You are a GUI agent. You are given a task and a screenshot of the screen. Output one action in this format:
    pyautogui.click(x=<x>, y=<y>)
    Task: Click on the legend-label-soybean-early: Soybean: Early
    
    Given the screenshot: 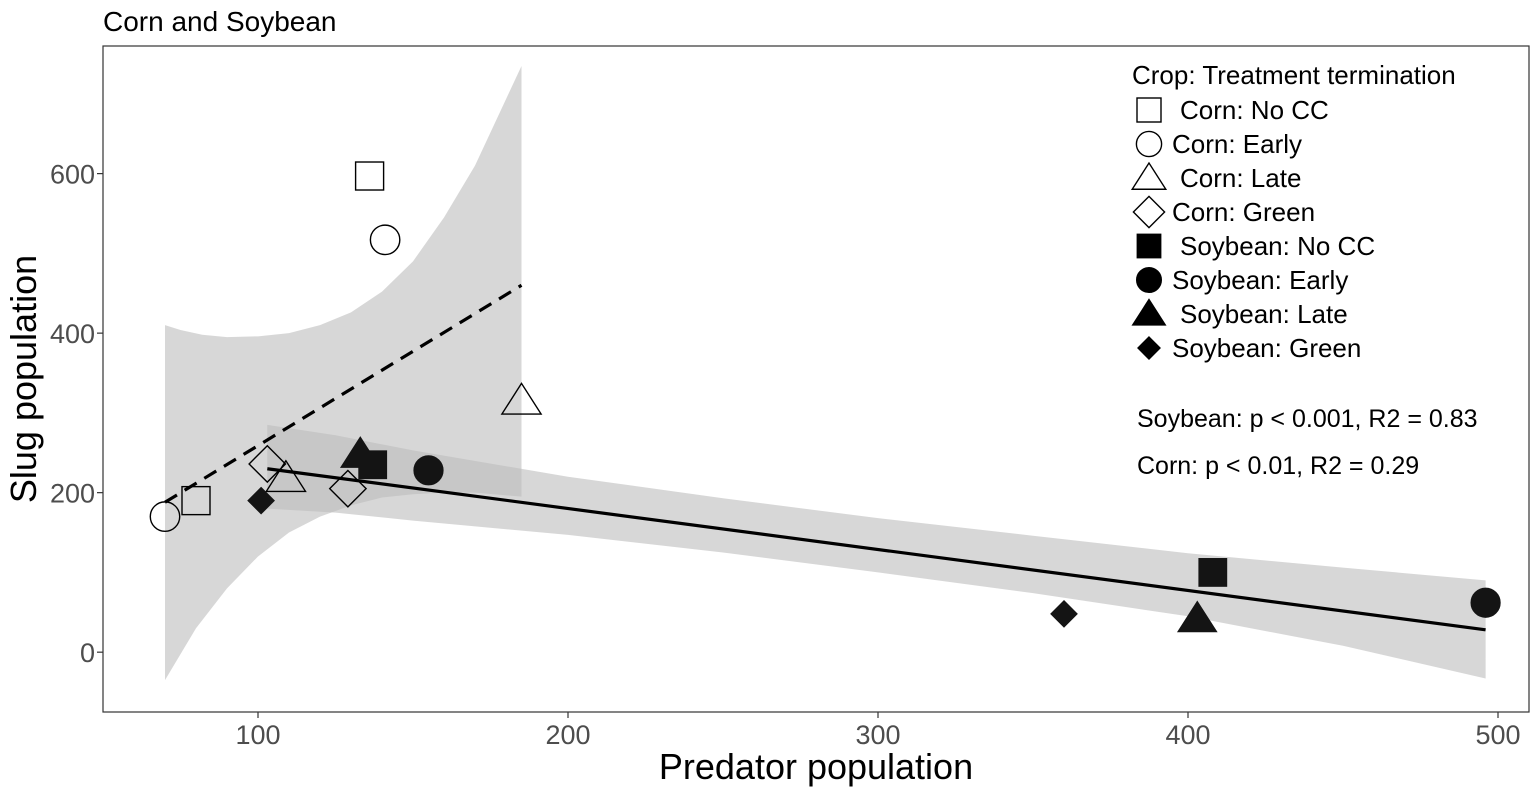 What is the action you would take?
    pyautogui.click(x=1260, y=280)
    